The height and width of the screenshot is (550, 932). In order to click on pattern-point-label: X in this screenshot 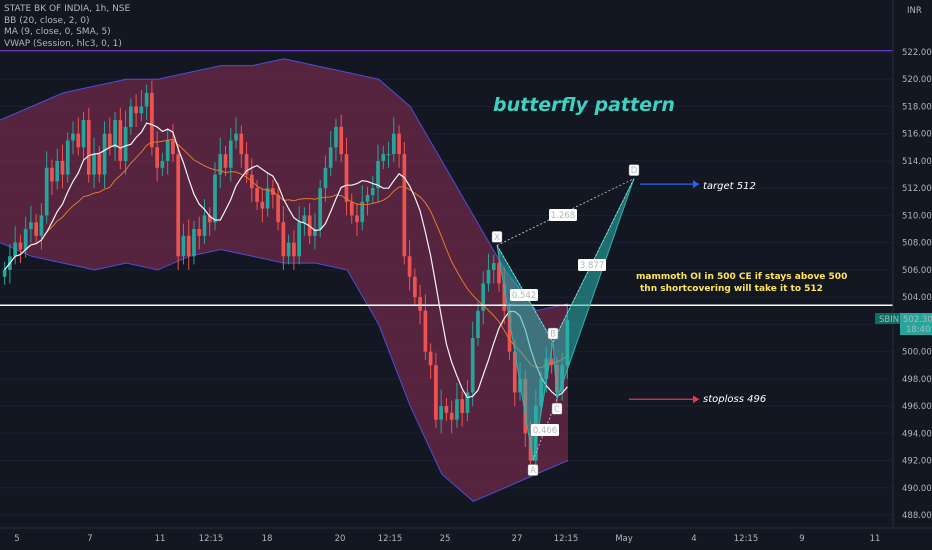, I will do `click(497, 238)`.